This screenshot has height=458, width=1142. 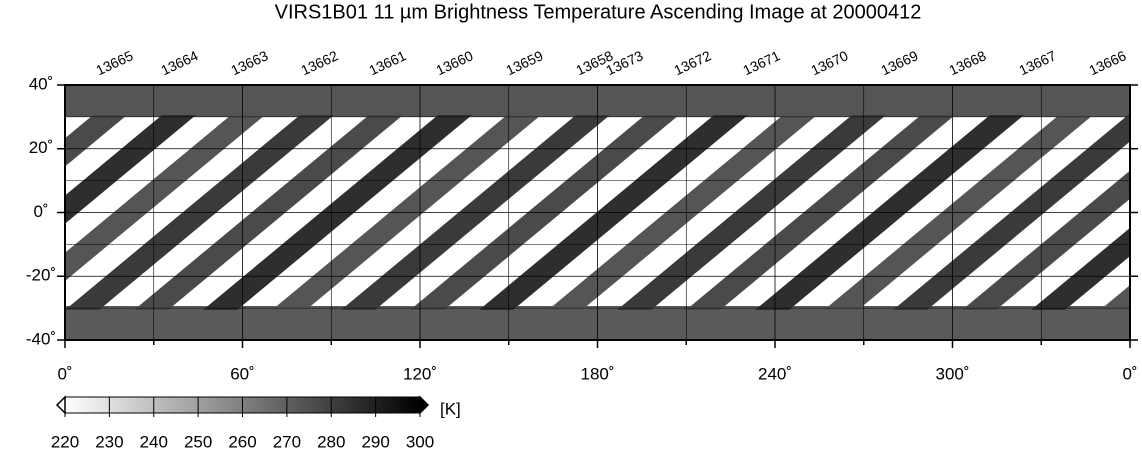 What do you see at coordinates (242, 441) in the screenshot?
I see `colorbar-tick-label: 260` at bounding box center [242, 441].